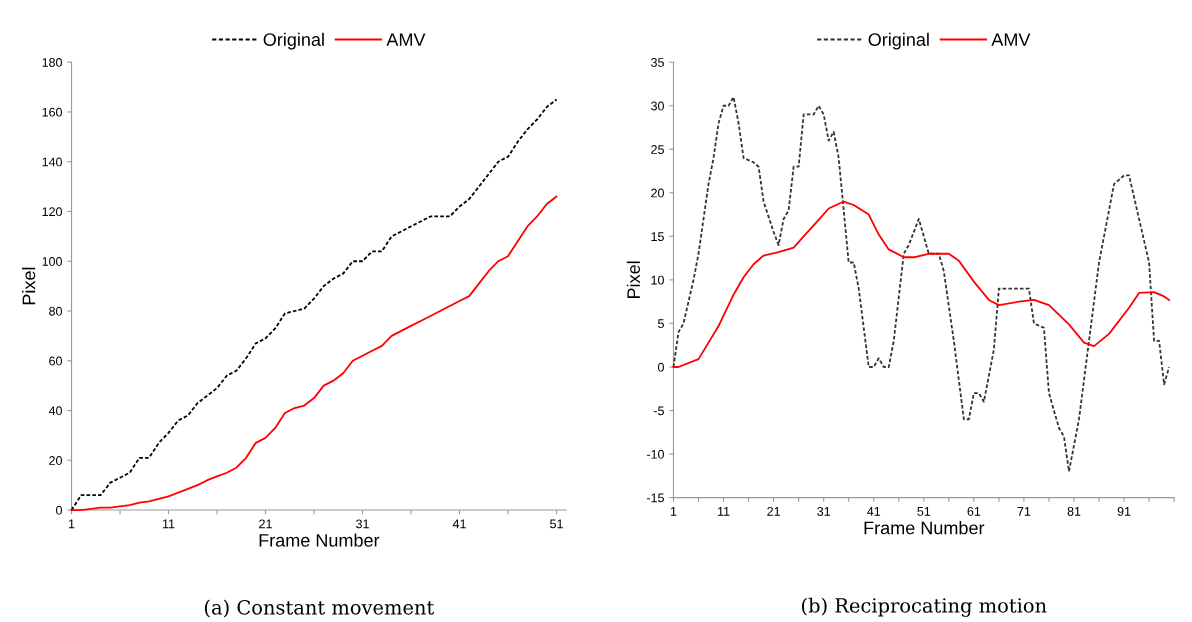 The height and width of the screenshot is (622, 1192). I want to click on y-tick-label: 25, so click(657, 149).